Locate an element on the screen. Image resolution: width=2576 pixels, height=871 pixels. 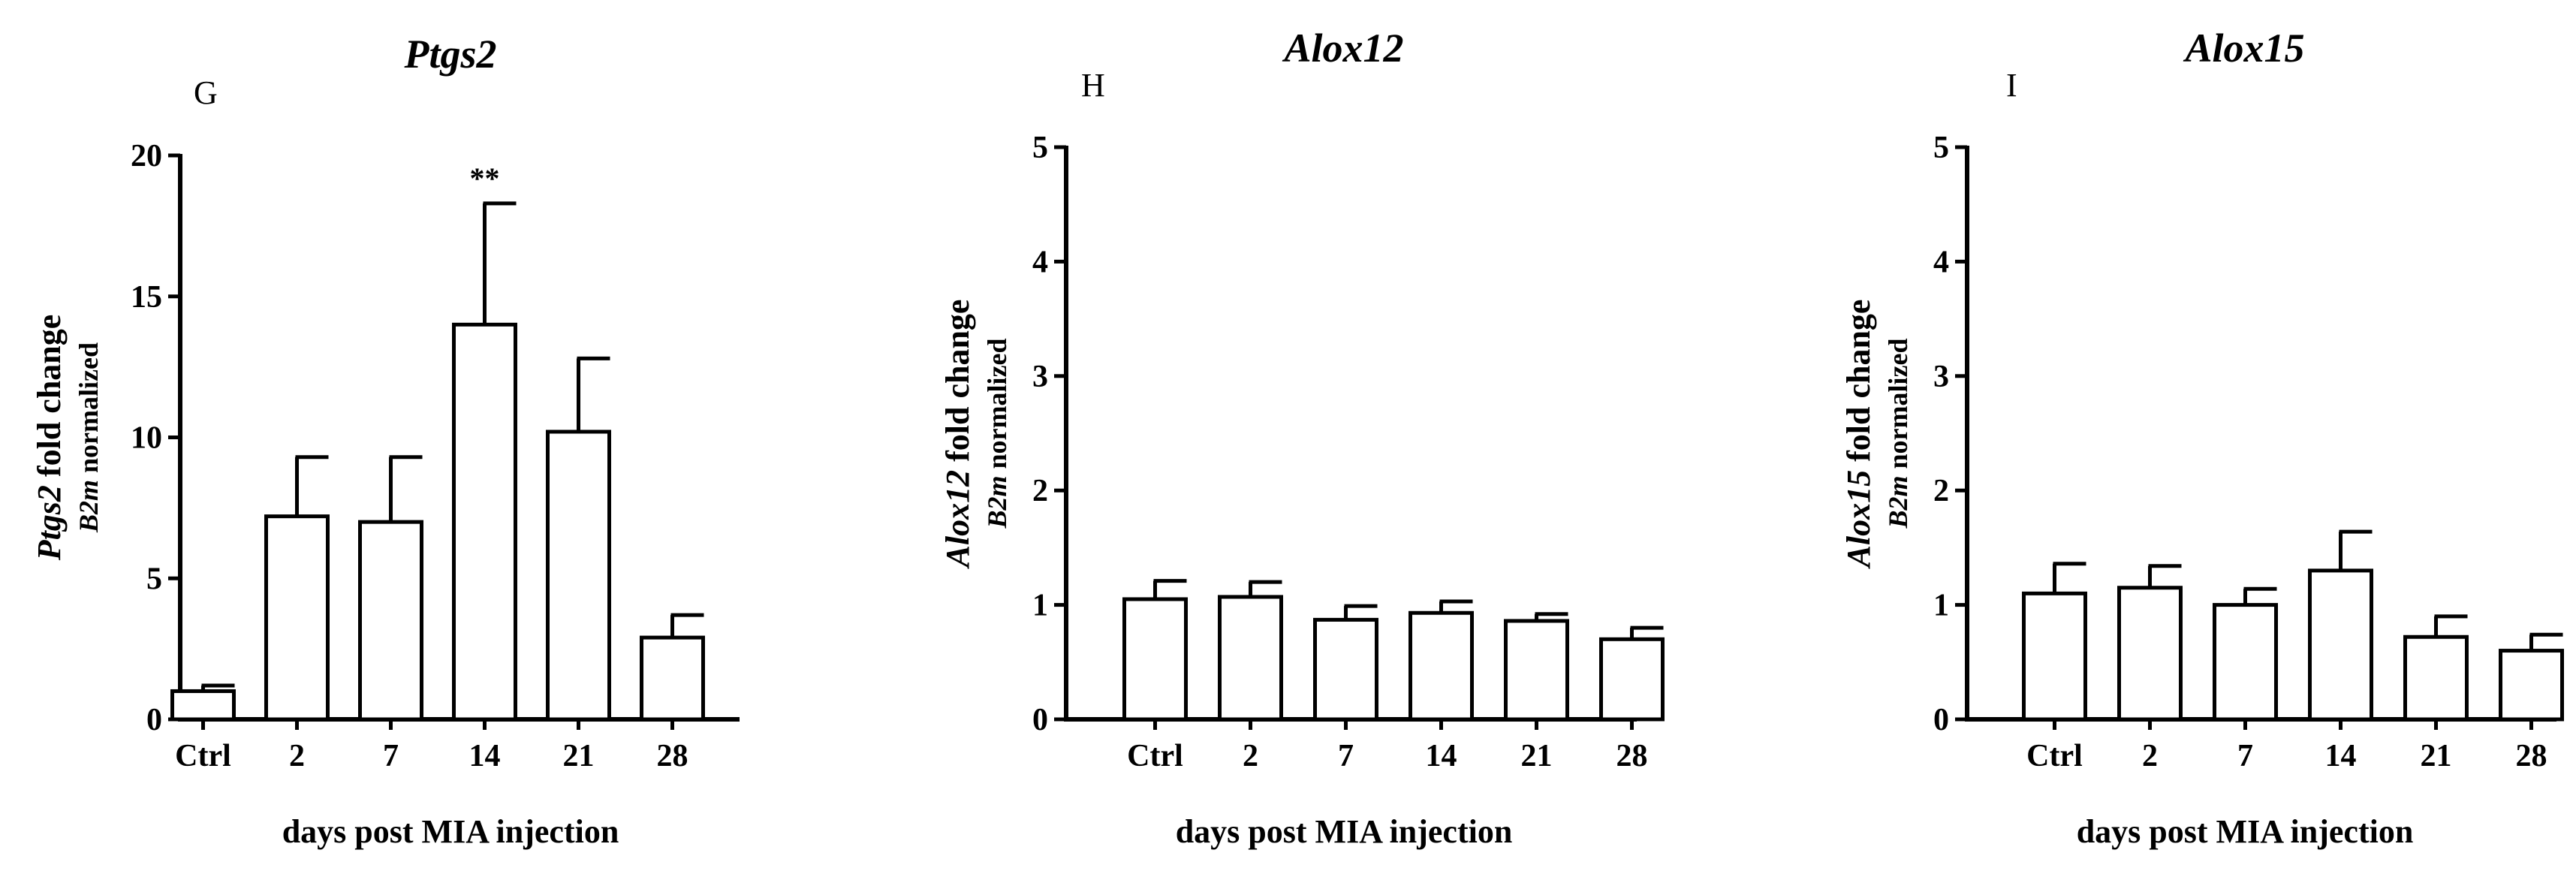
panel-letter: G is located at coordinates (206, 92).